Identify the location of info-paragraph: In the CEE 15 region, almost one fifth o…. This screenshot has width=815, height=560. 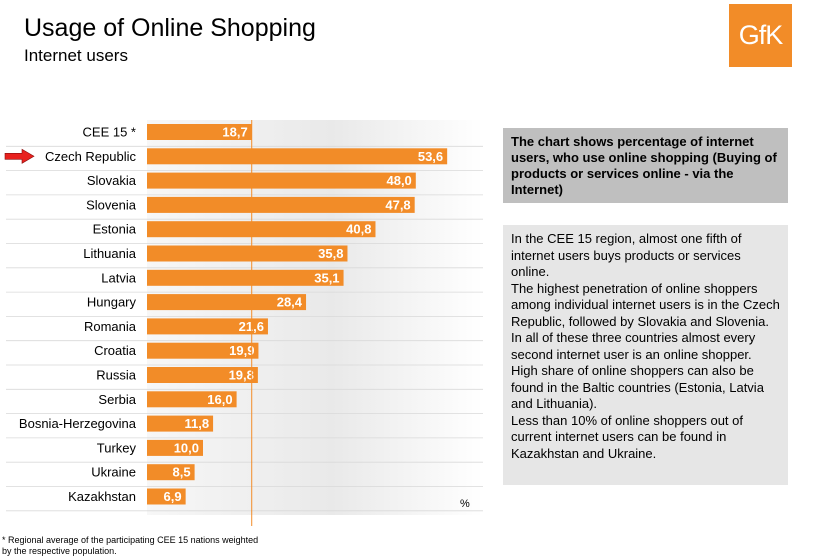
(626, 255).